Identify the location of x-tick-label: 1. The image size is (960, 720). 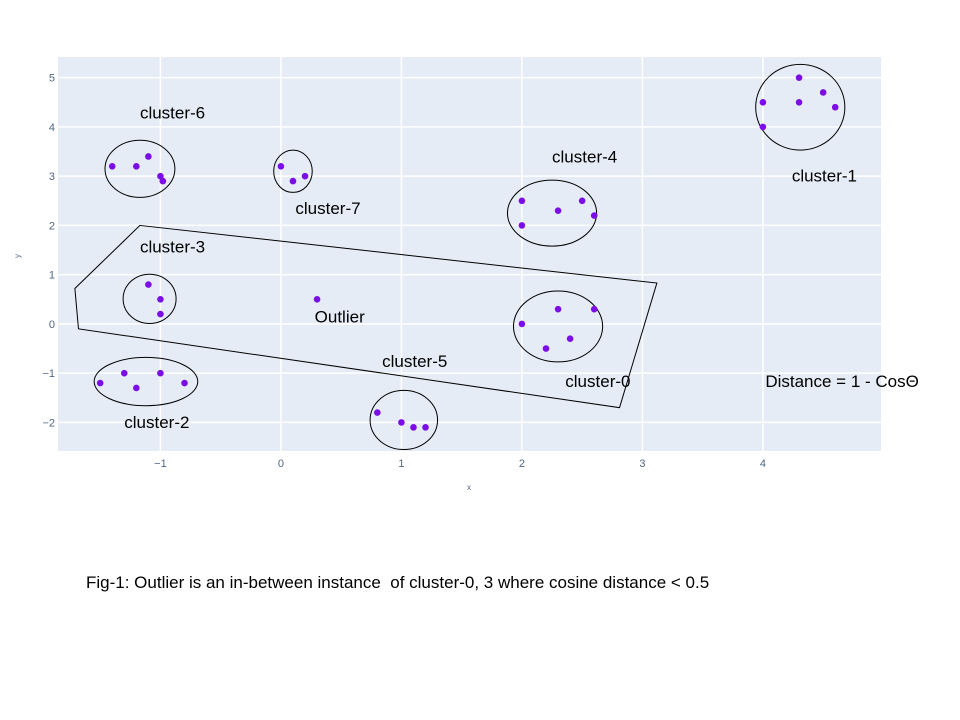
(401, 464).